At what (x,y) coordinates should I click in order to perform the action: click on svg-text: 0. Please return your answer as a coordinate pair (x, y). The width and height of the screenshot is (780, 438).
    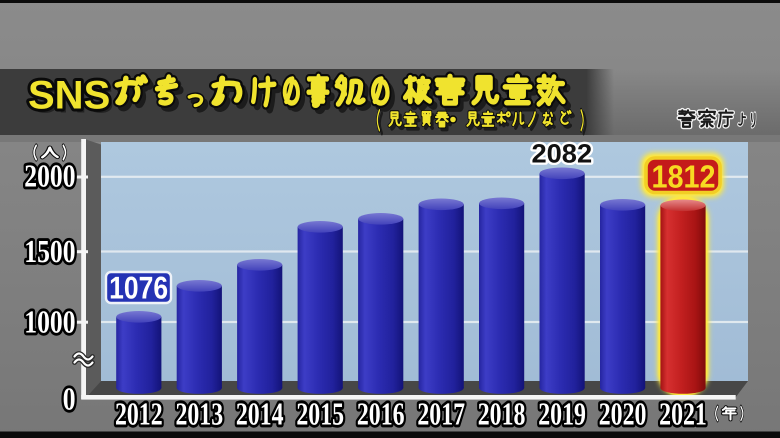
    Looking at the image, I should click on (69, 399).